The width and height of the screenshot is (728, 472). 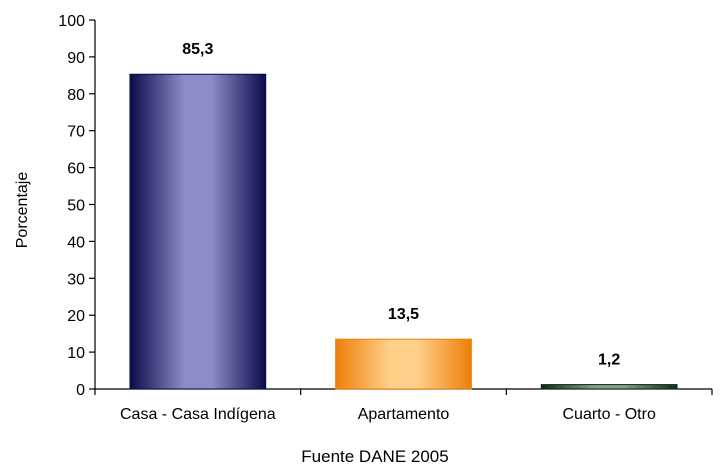 What do you see at coordinates (76, 279) in the screenshot?
I see `y-tick-label: 30` at bounding box center [76, 279].